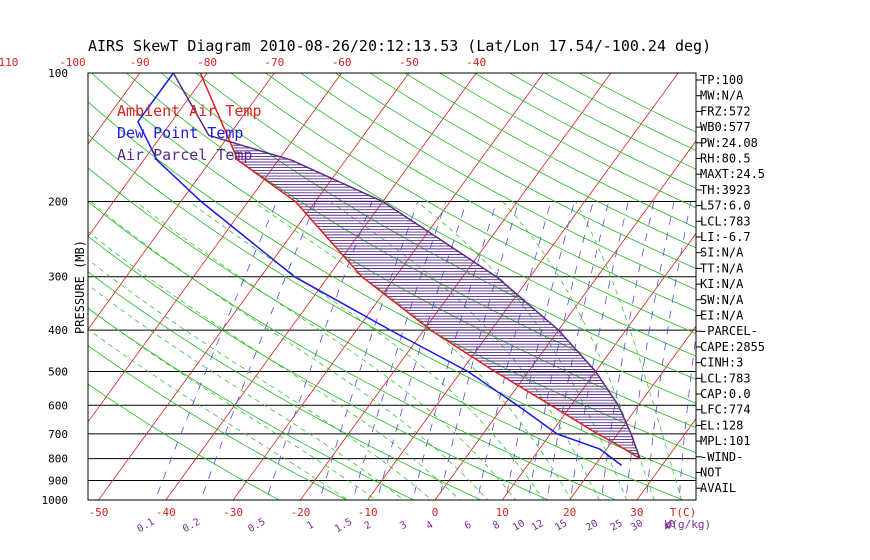 Image resolution: width=870 pixels, height=560 pixels. I want to click on mixing-ratio-tick-label: 0.1, so click(145, 526).